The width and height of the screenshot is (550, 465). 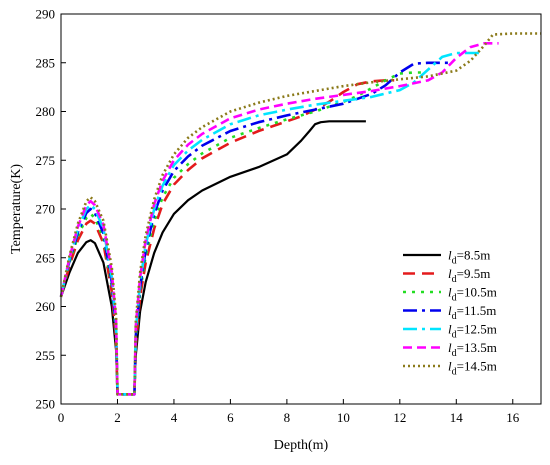 I want to click on y-tick-label: 270, so click(x=46, y=209).